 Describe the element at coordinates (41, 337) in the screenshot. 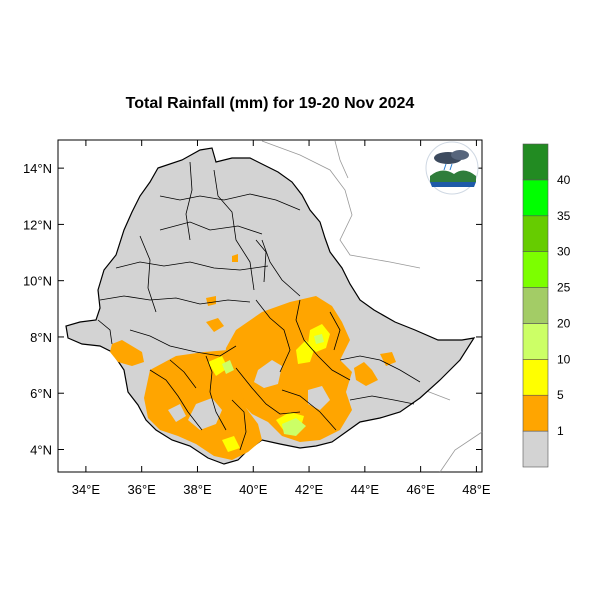

I see `lat-tick-label: 8°N` at that location.